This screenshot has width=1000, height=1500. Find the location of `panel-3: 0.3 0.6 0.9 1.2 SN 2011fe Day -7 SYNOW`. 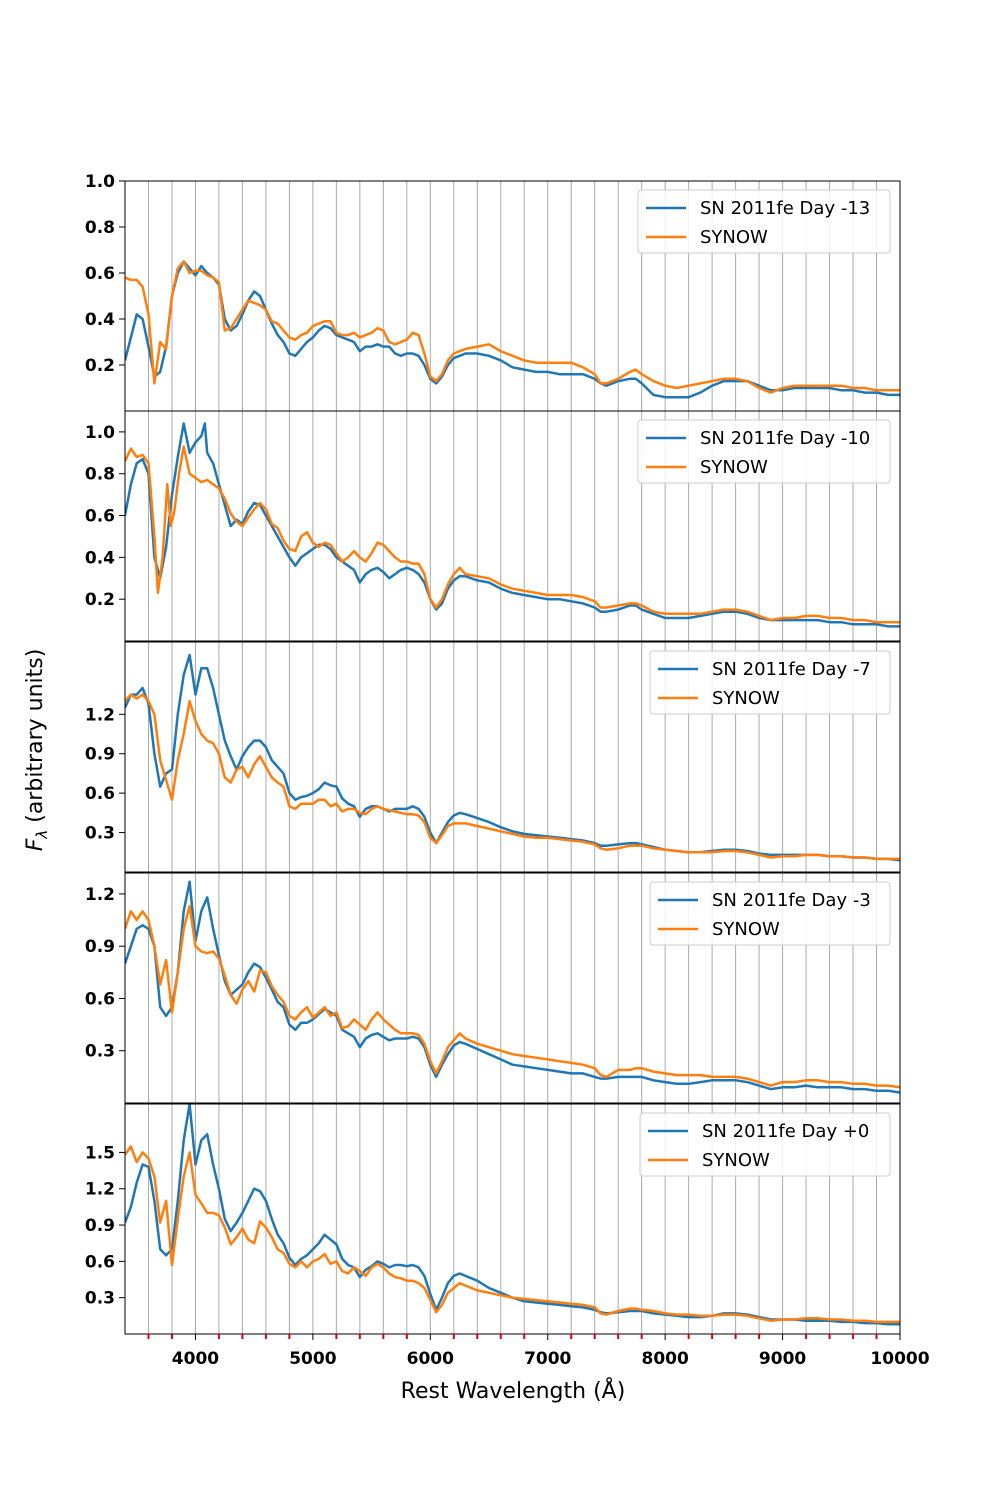

panel-3: 0.3 0.6 0.9 1.2 SN 2011fe Day -7 SYNOW is located at coordinates (493, 757).